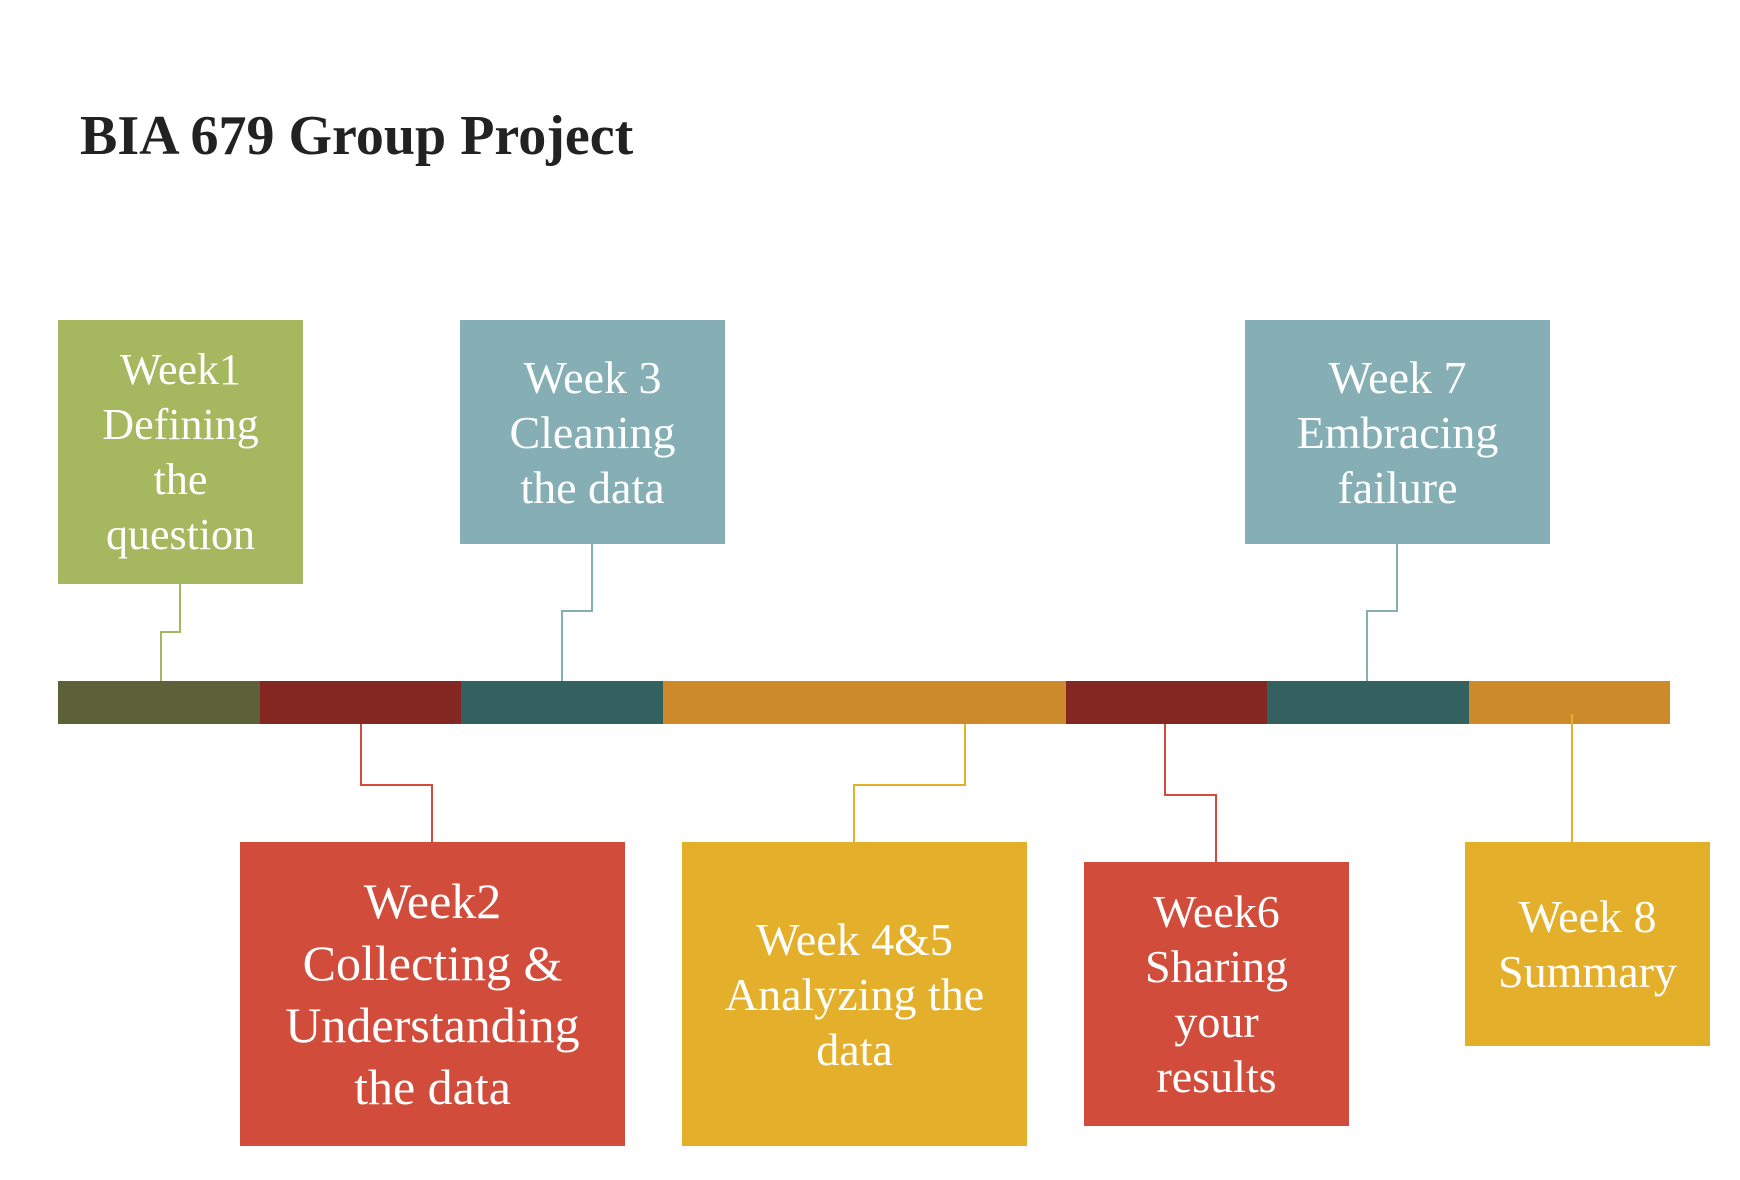 Image resolution: width=1740 pixels, height=1180 pixels. I want to click on connector-week1, so click(170, 632).